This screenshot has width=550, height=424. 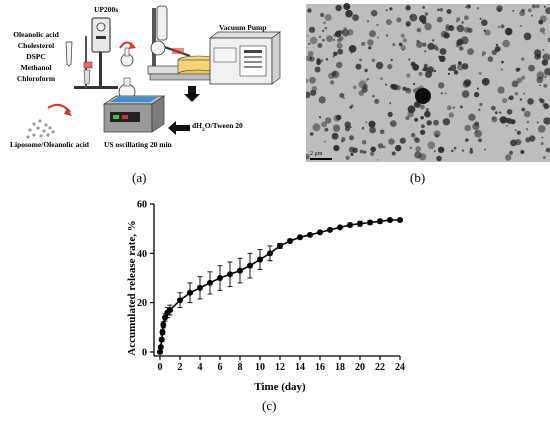 I want to click on series-points, so click(x=280, y=286).